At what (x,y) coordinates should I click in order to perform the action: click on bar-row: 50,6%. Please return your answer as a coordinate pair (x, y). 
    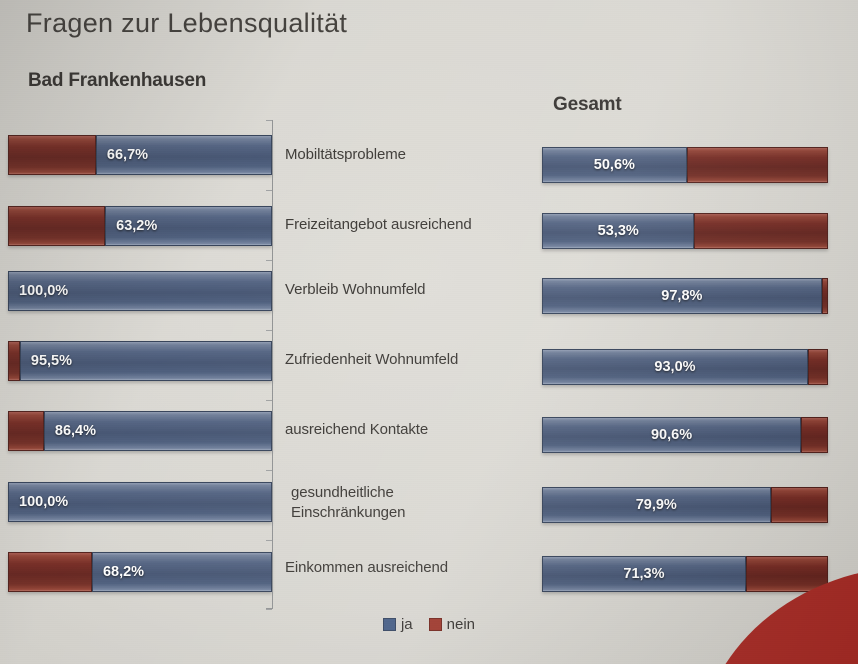
    Looking at the image, I should click on (685, 165).